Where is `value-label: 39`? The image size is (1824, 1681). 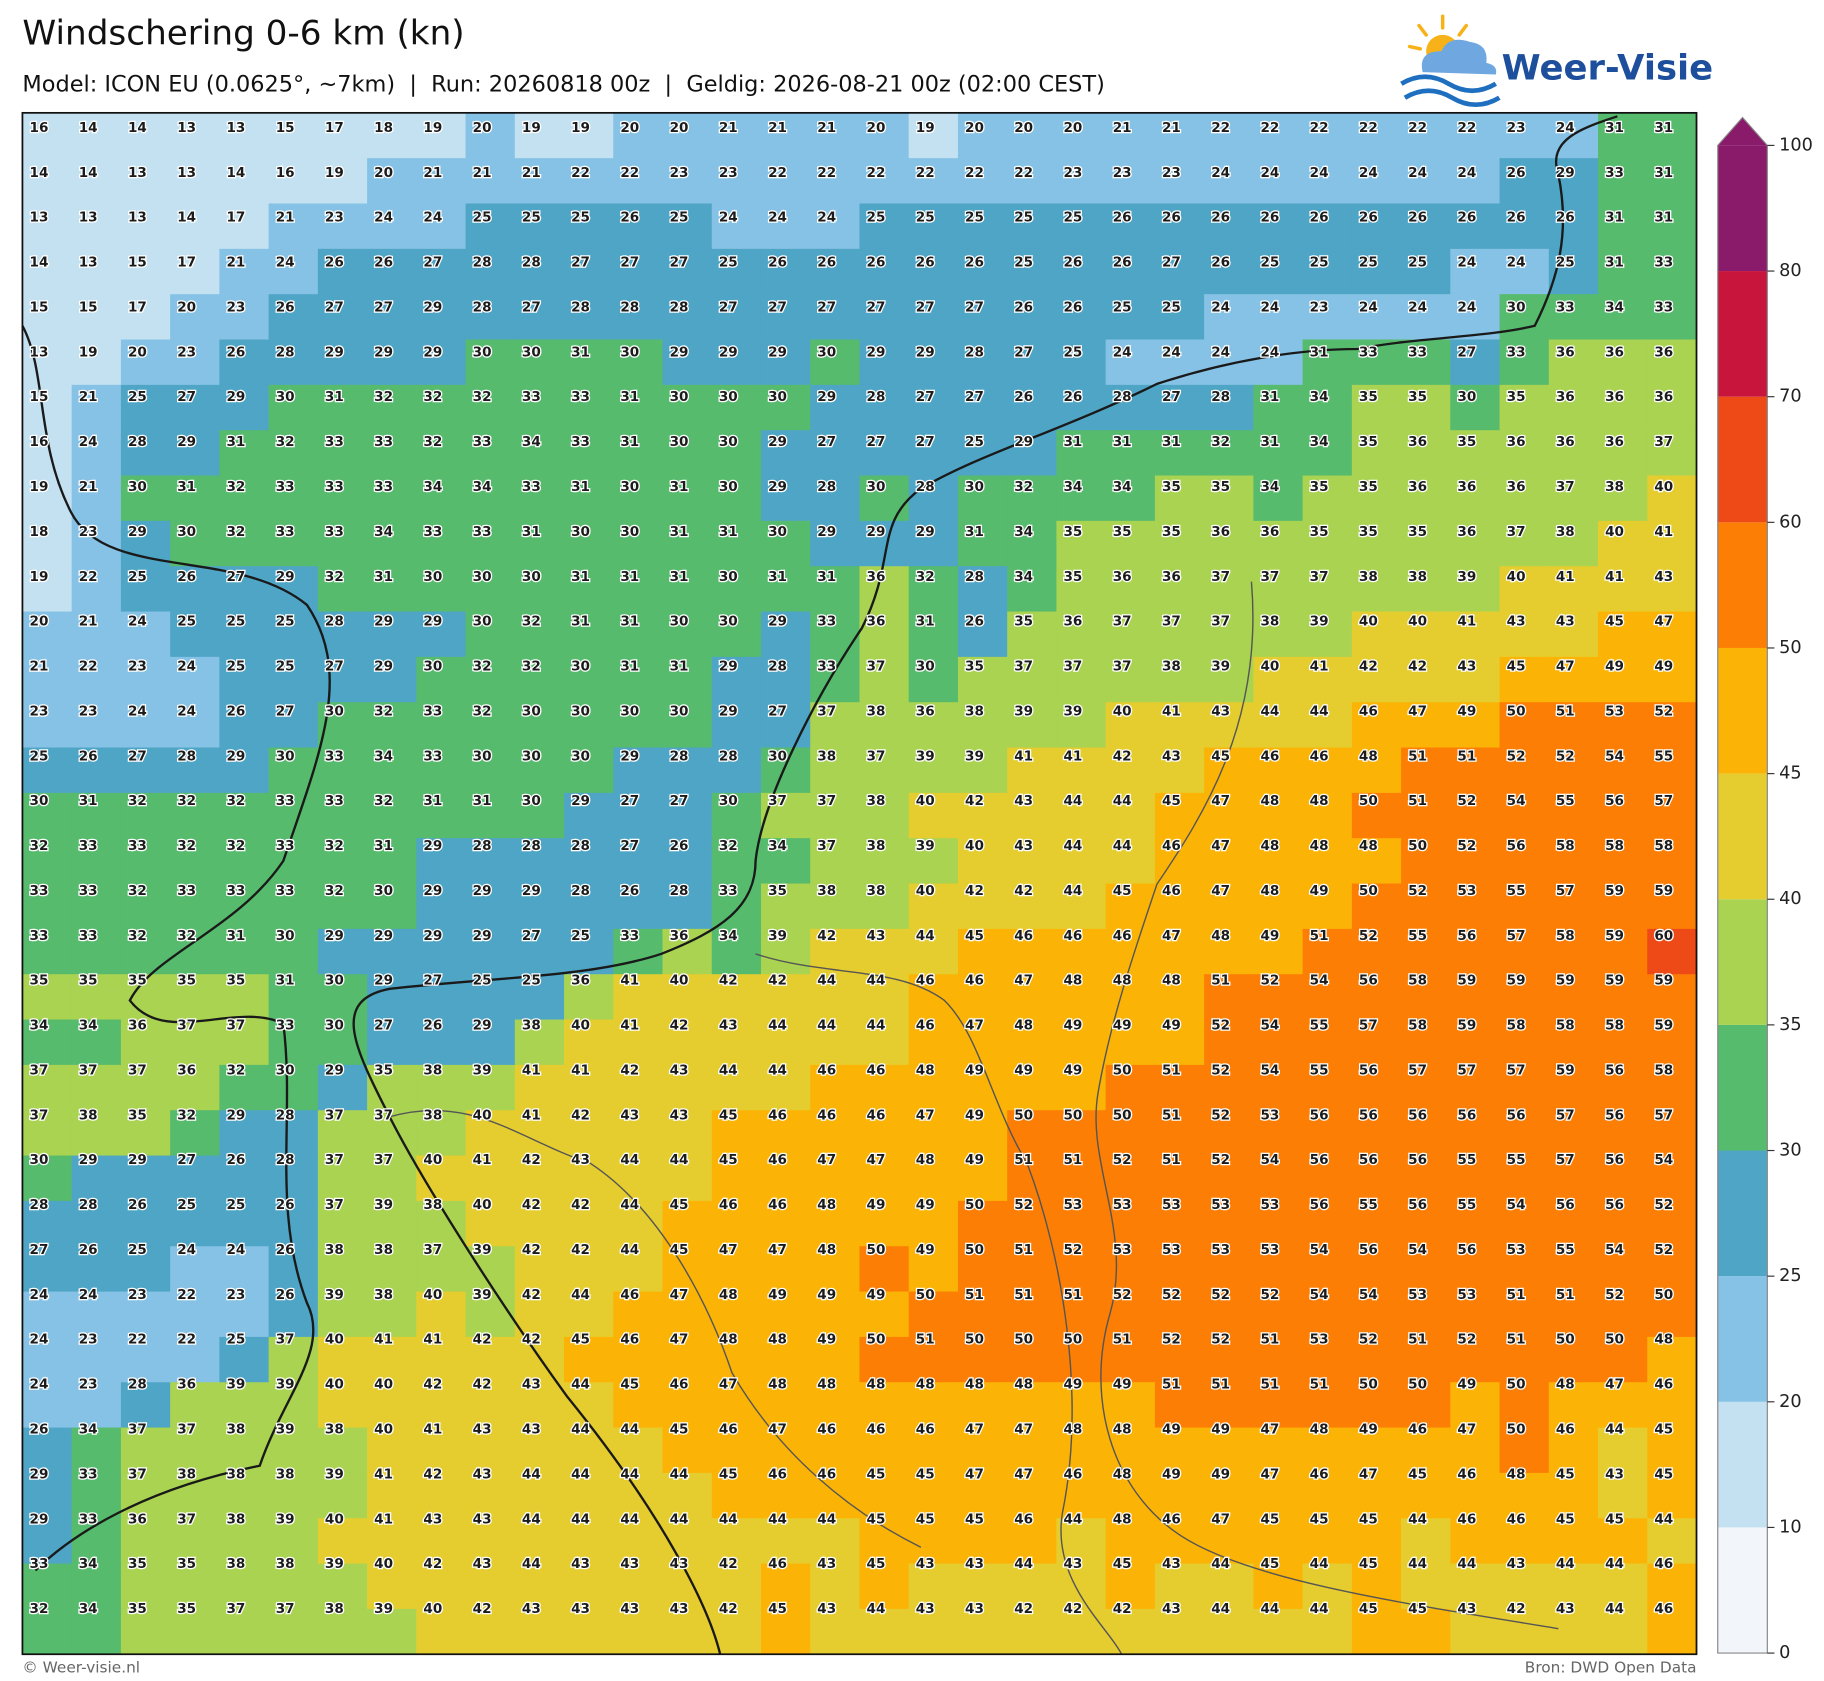 value-label: 39 is located at coordinates (1072, 711).